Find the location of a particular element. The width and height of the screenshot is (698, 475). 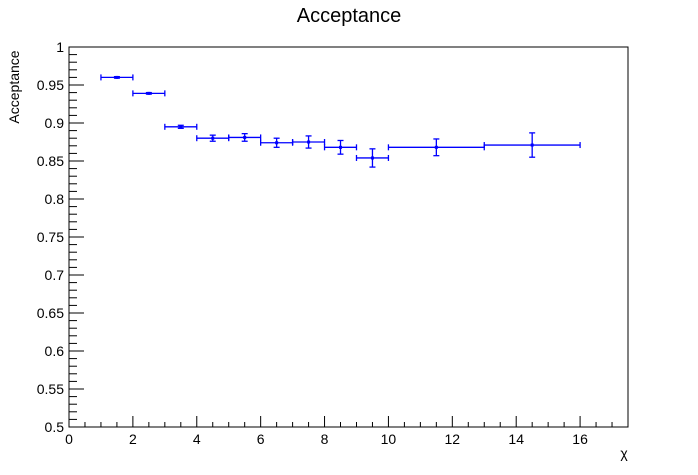

y-tick-label: 0.8 is located at coordinates (55, 199).